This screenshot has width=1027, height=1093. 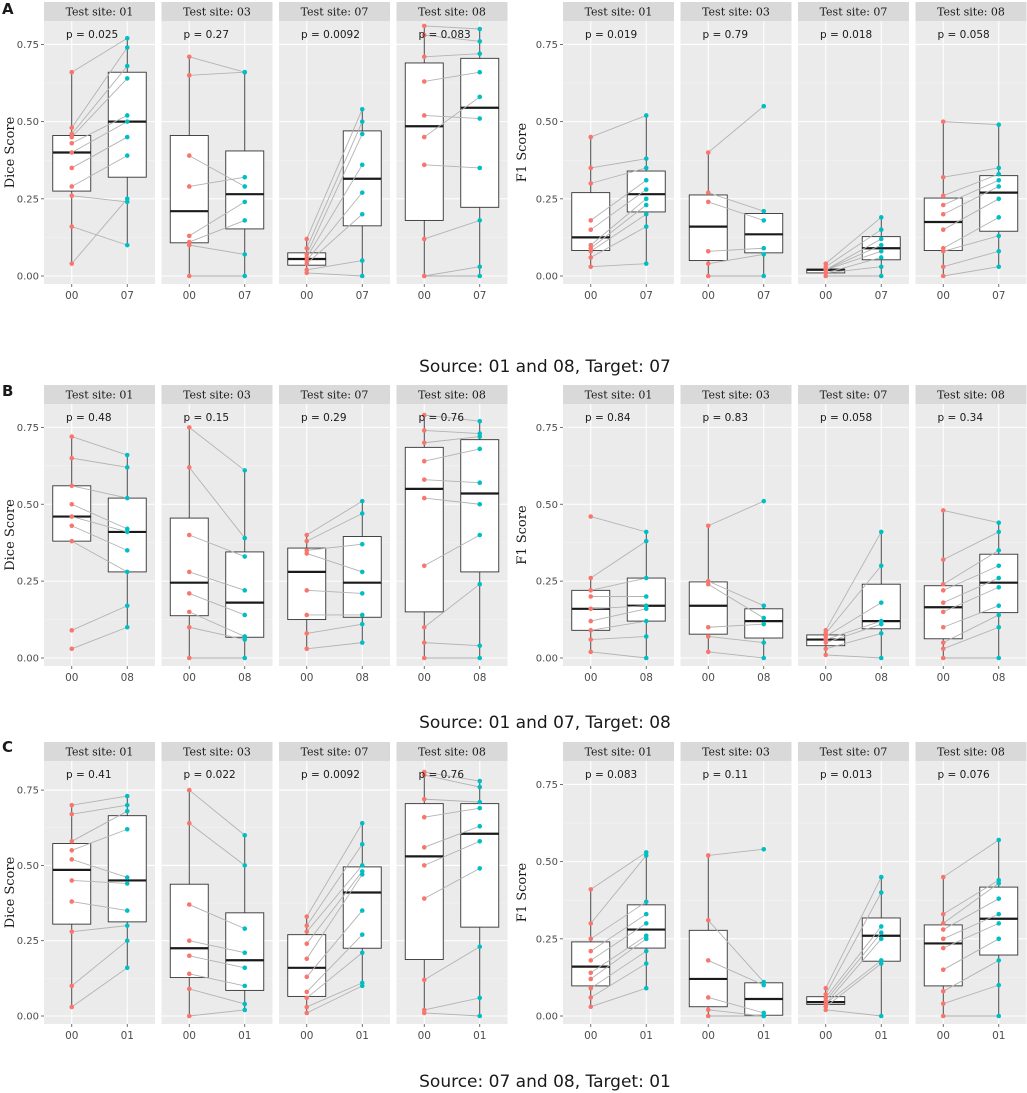 I want to click on facet-3: Test site: 07 p = 0.0092 00 01, so click(x=334, y=892).